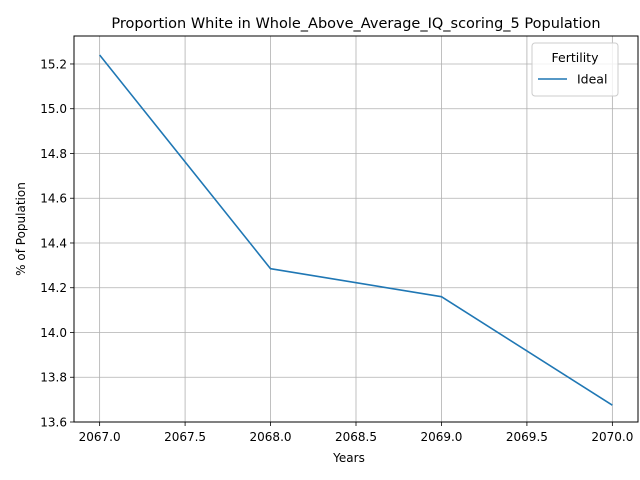  I want to click on x-tick-label: 2069.0, so click(441, 437).